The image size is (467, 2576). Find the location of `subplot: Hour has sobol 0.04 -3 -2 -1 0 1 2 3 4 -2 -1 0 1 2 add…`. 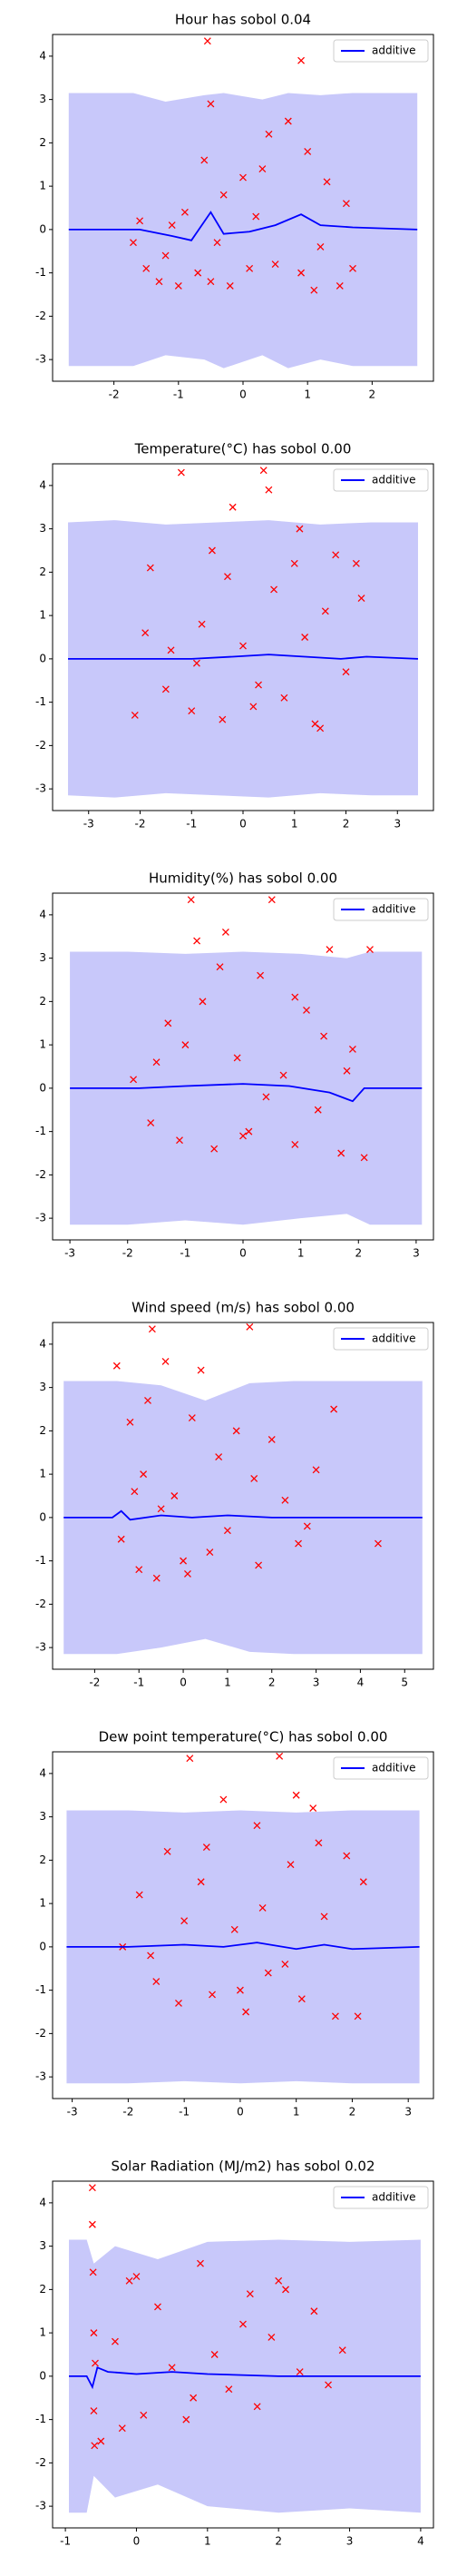

subplot: Hour has sobol 0.04 -3 -2 -1 0 1 2 3 4 -2 -1 0 1 2 add… is located at coordinates (235, 206).